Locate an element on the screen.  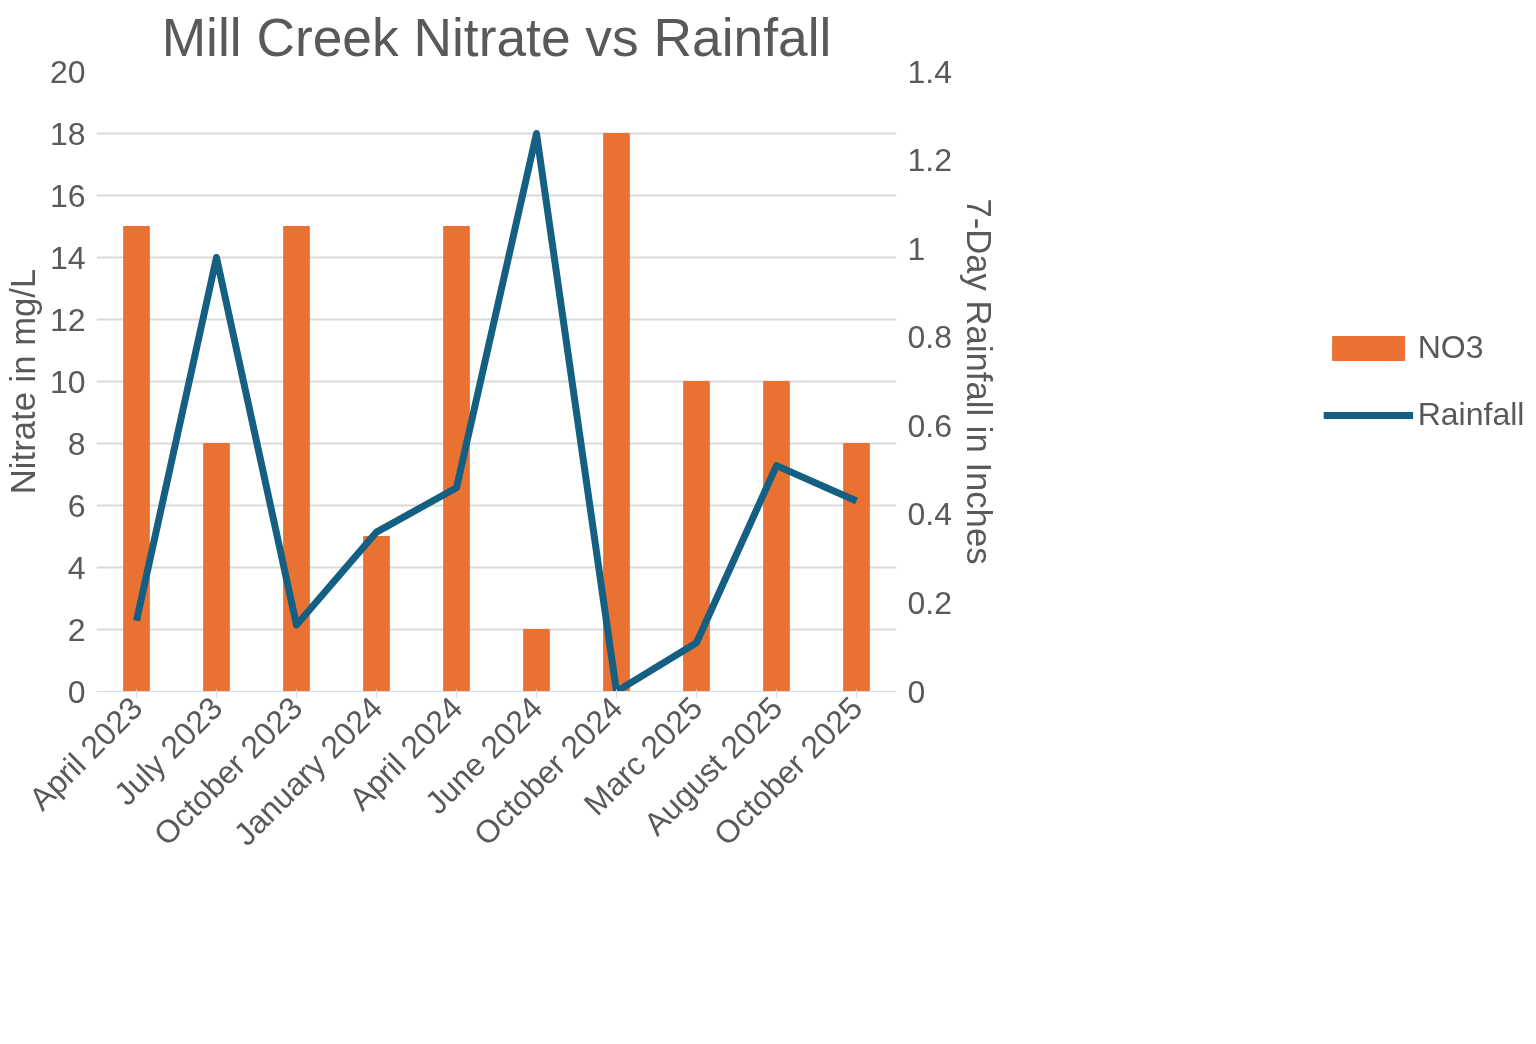
y-tick-label: 4 is located at coordinates (76, 567).